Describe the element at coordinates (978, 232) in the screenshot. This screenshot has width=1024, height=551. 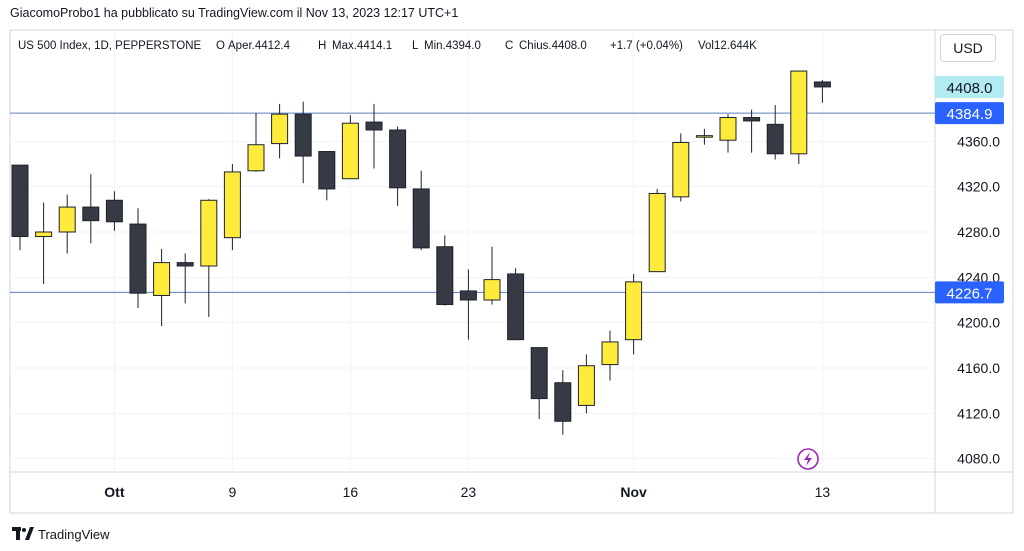
I see `y-tick-label: 4280.0` at that location.